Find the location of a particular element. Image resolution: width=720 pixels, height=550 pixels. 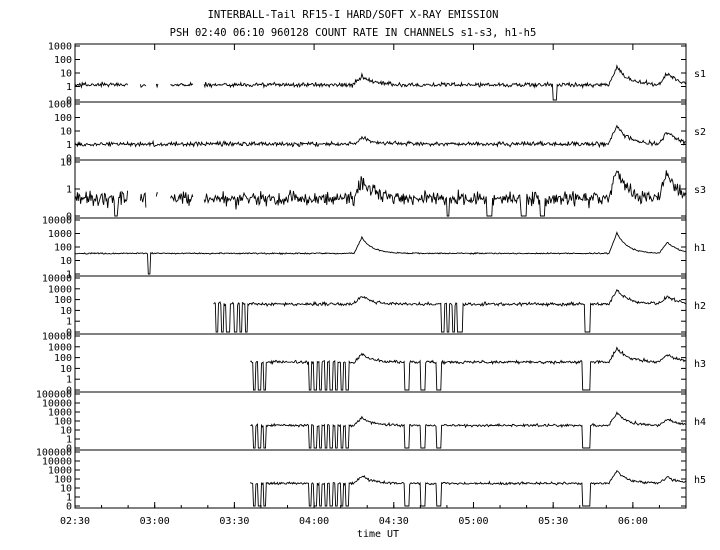

panel-label-h5: h5 is located at coordinates (700, 480).